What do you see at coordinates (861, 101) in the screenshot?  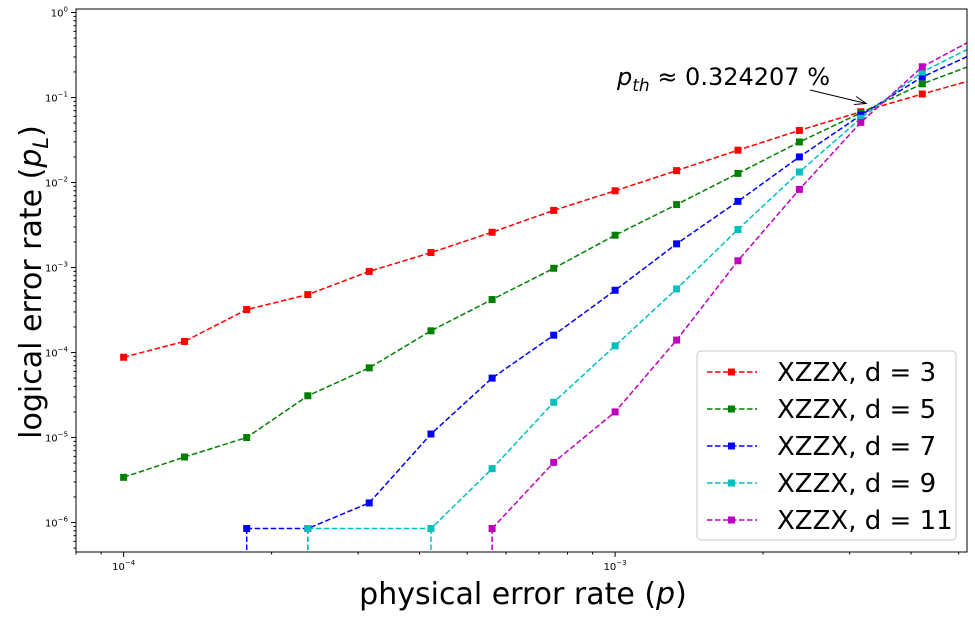 I see `annotation-arrowhead` at bounding box center [861, 101].